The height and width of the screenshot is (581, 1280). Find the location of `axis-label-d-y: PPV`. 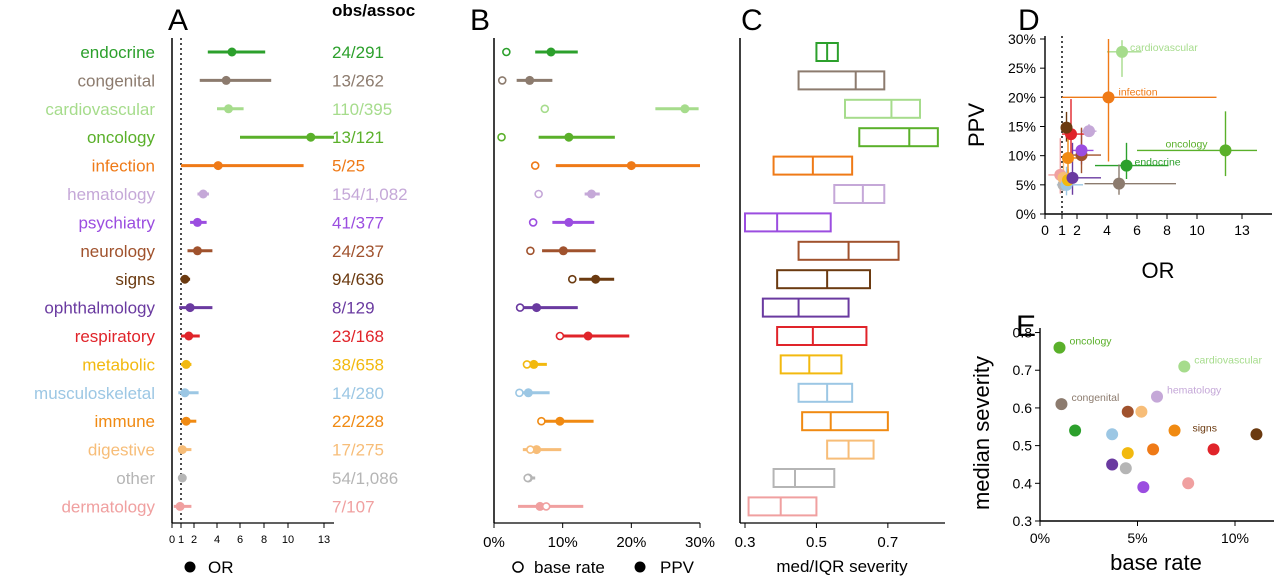

axis-label-d-y: PPV is located at coordinates (976, 125).